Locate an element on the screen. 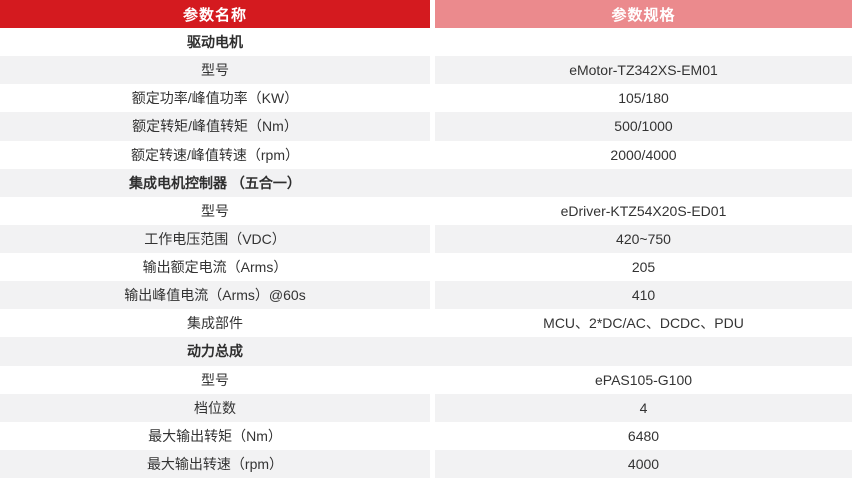 This screenshot has width=857, height=478. table-row: 额定转速/峰值转速（rpm） 2000/4000 is located at coordinates (428, 154).